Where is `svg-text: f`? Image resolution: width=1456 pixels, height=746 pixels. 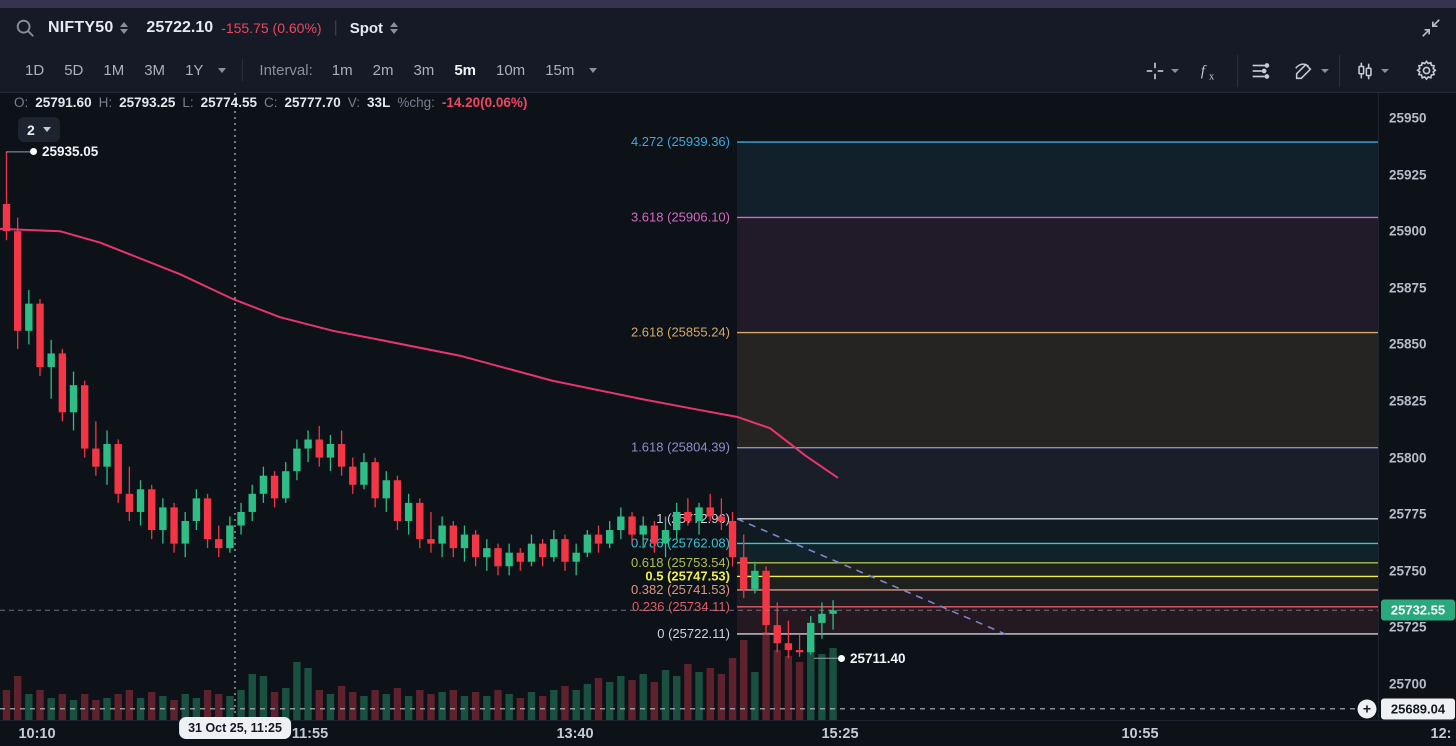 svg-text: f is located at coordinates (1204, 71).